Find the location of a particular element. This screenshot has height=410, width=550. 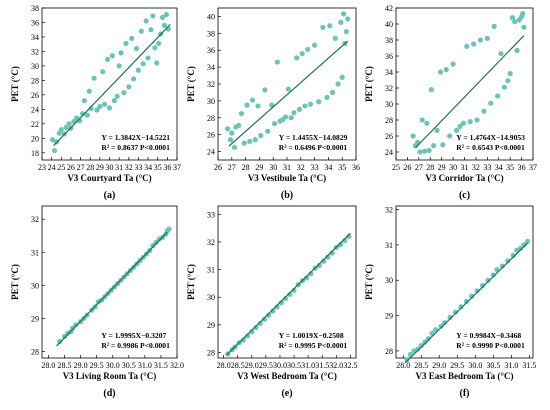

x-tick-label: 32.0 is located at coordinates (177, 365).